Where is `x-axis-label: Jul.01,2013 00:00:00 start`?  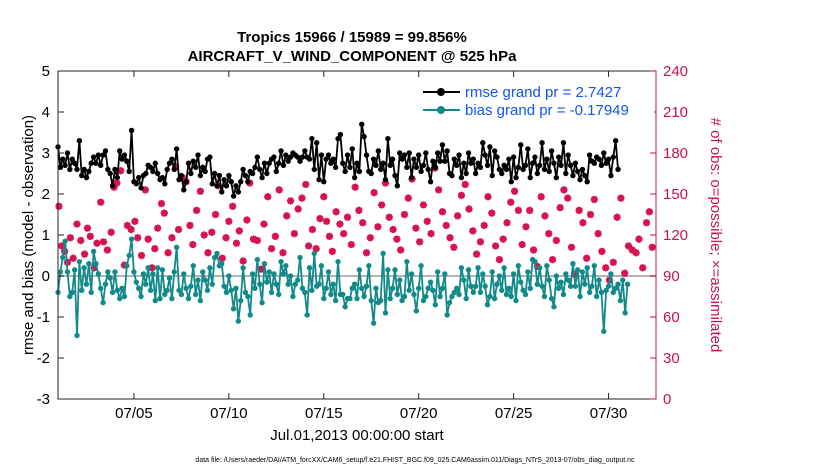
x-axis-label: Jul.01,2013 00:00:00 start is located at coordinates (357, 435).